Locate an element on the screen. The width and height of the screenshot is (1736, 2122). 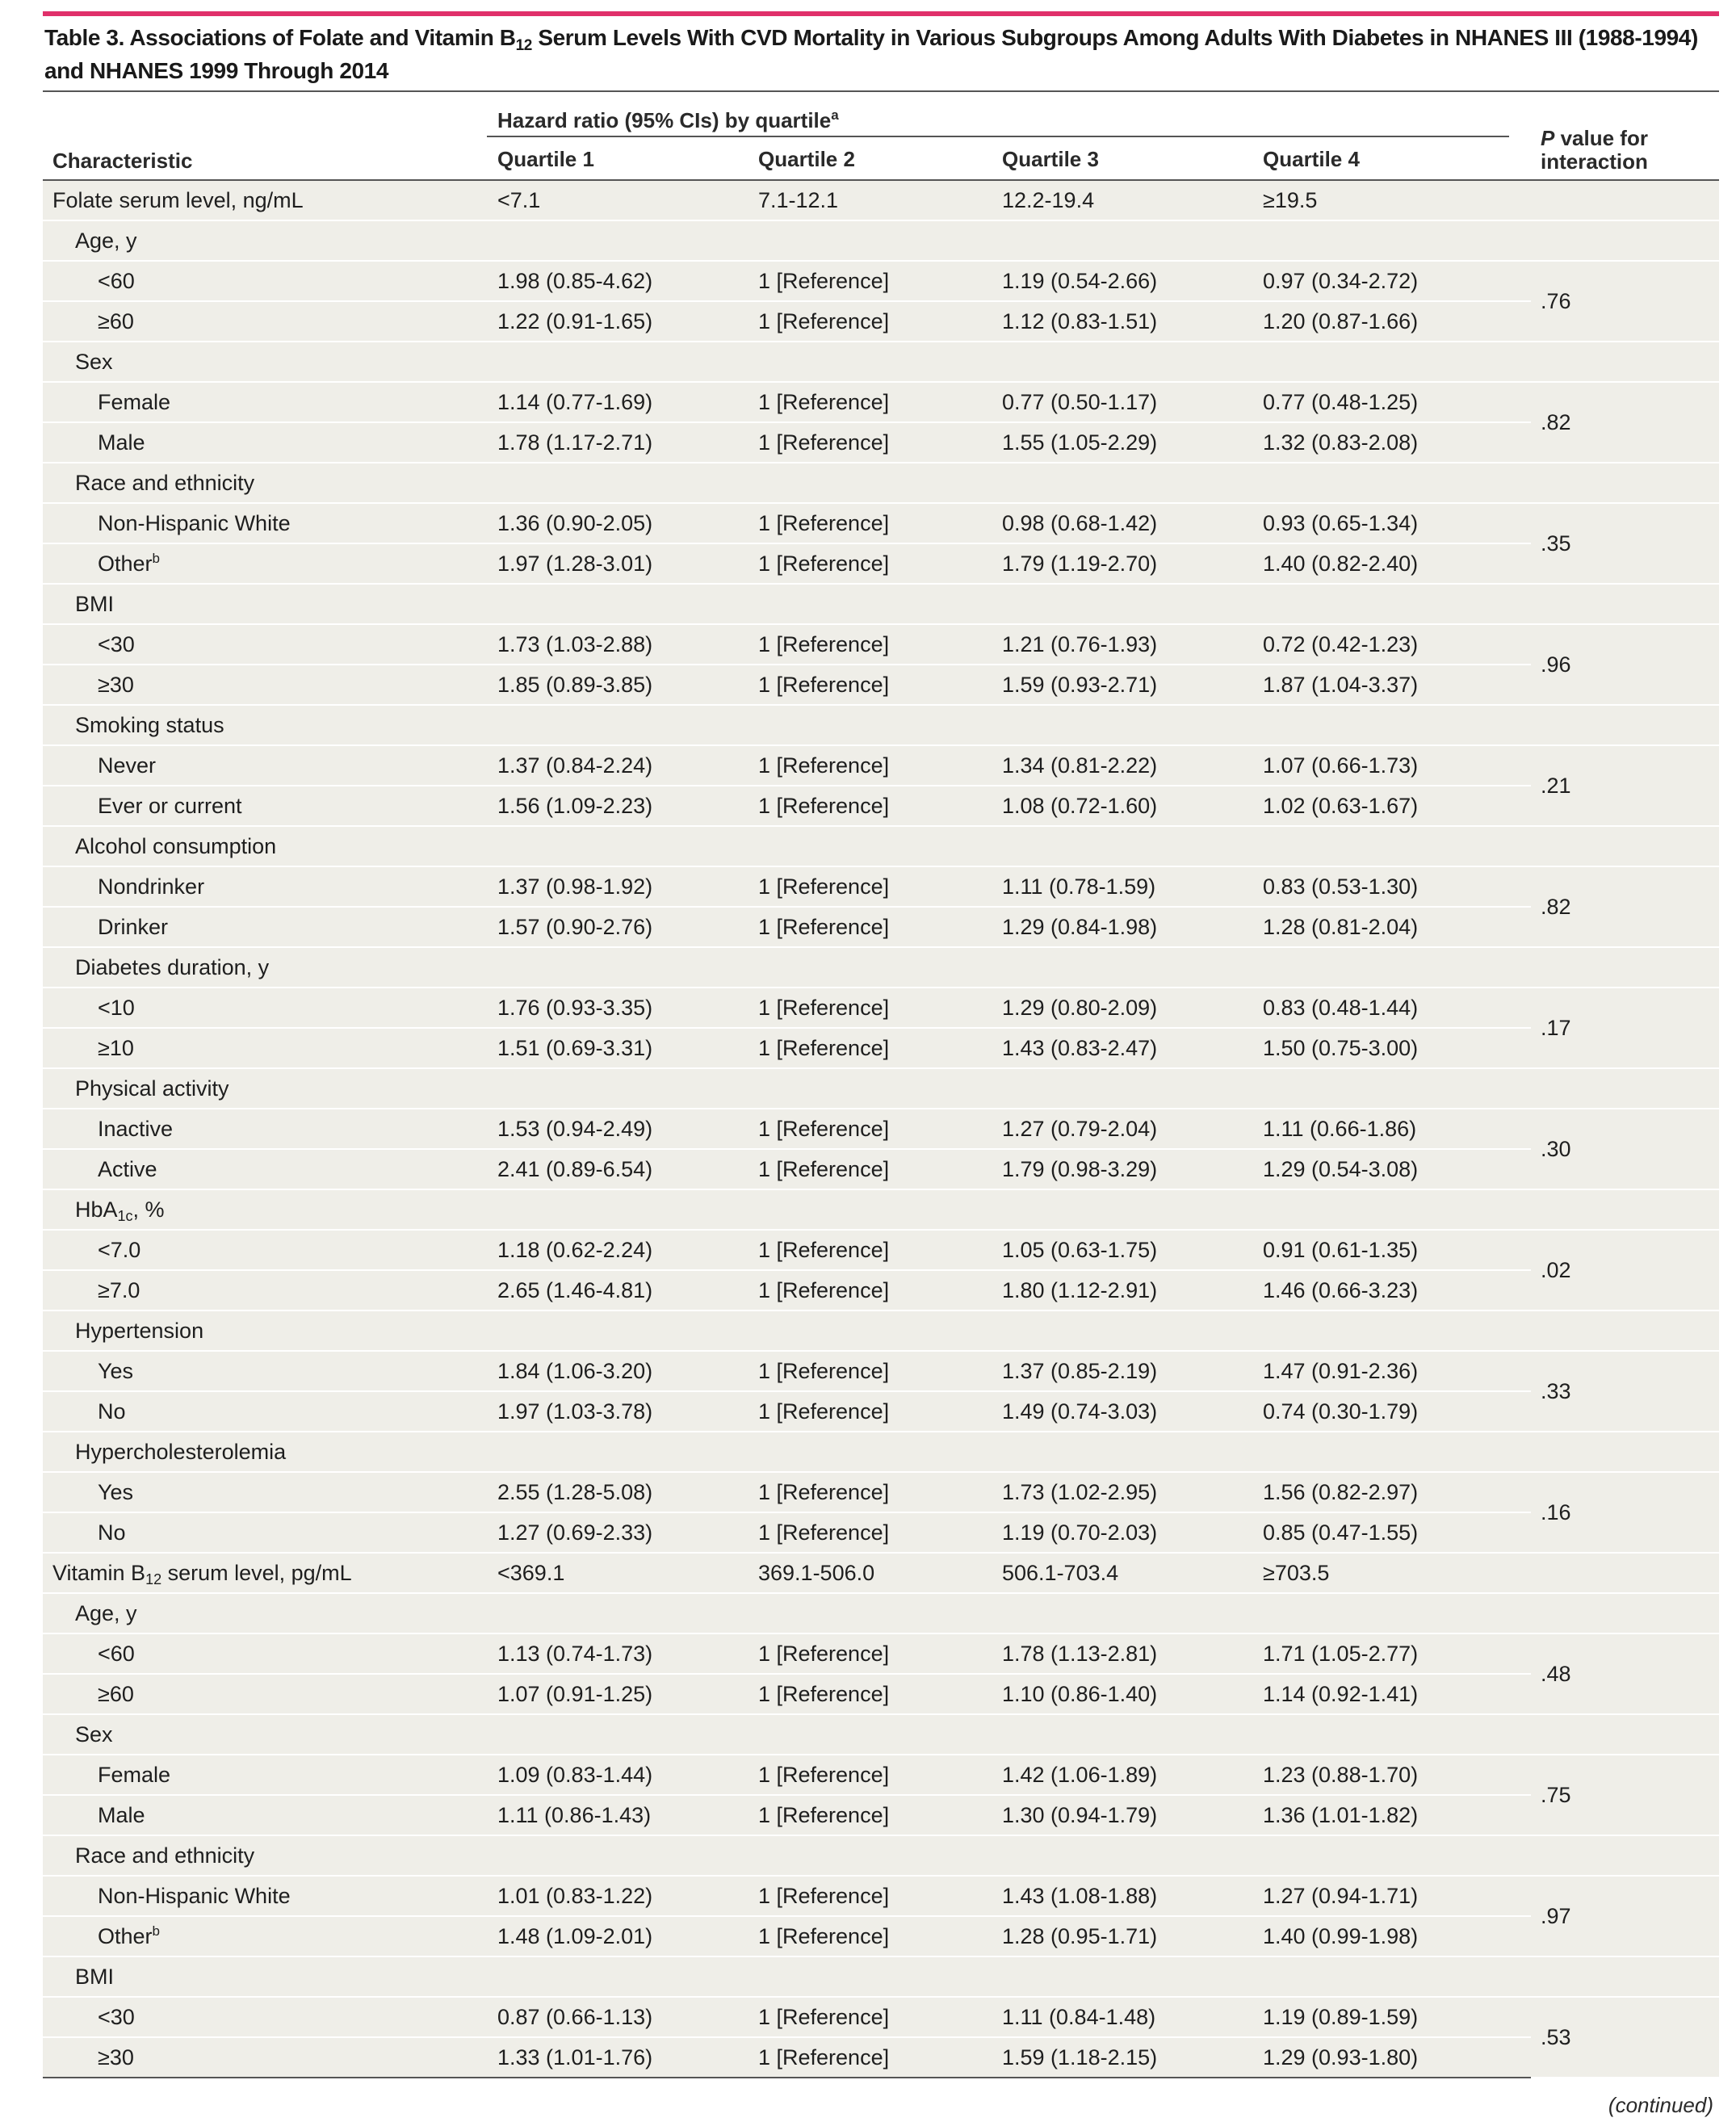
row-label: Male is located at coordinates (265, 1815).